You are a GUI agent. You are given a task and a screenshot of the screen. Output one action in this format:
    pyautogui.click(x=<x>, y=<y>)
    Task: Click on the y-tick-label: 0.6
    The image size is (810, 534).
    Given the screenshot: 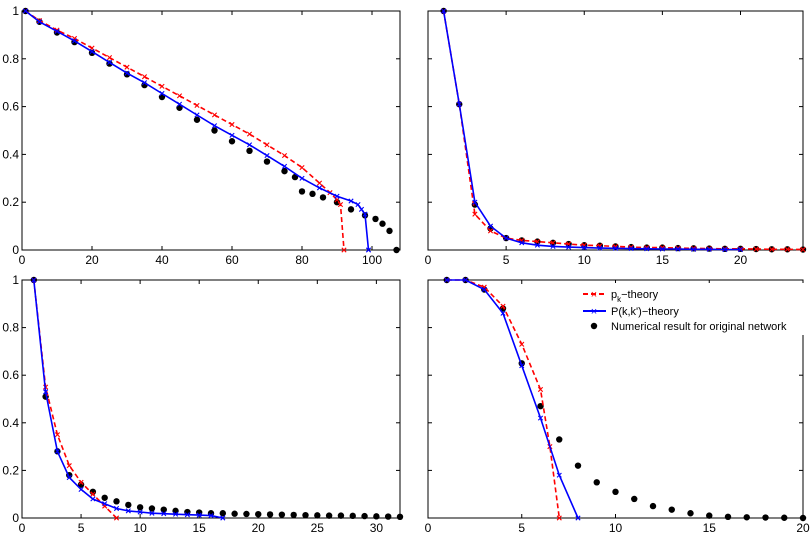 What is the action you would take?
    pyautogui.click(x=10, y=107)
    